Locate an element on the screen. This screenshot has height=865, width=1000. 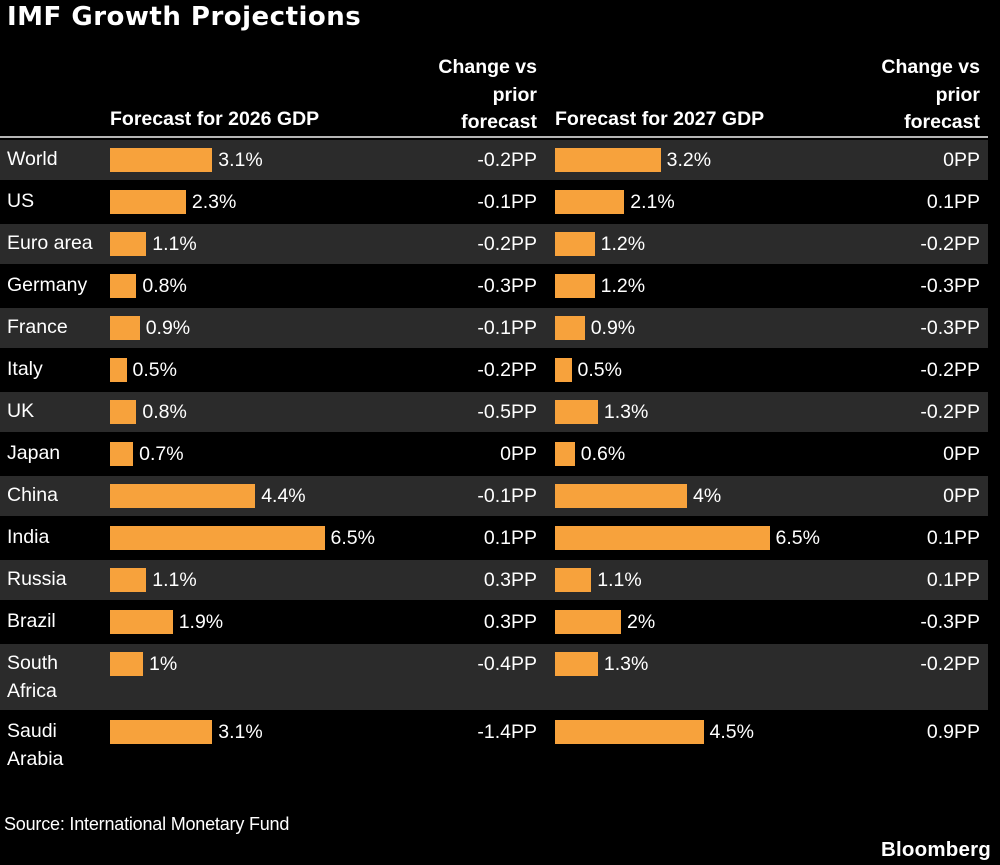
gdp-2026-value: 3.1% is located at coordinates (240, 732).